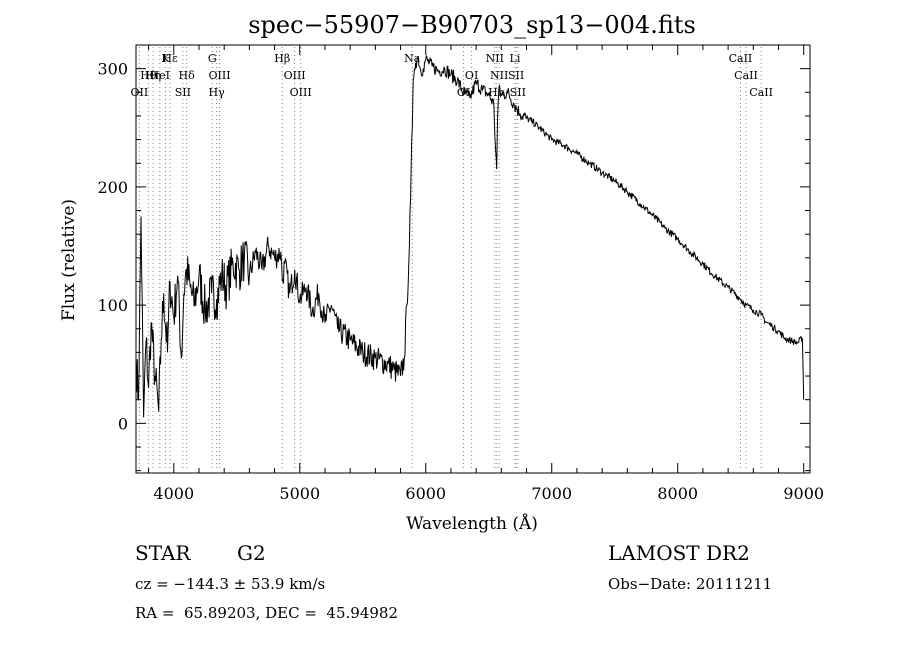 The height and width of the screenshot is (650, 900). Describe the element at coordinates (472, 523) in the screenshot. I see `x-axis-label: Wavelength (Å)` at that location.